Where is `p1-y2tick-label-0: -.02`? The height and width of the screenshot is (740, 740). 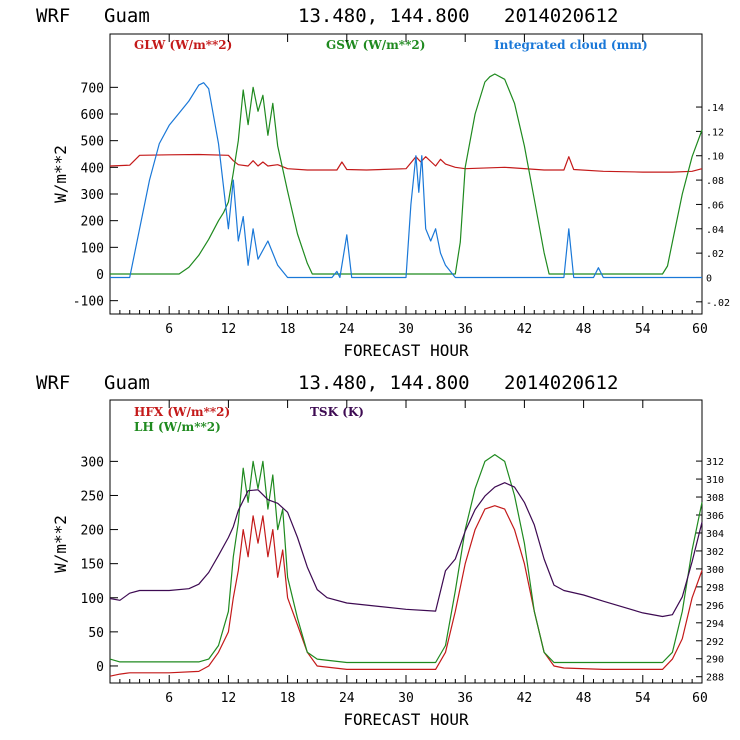 p1-y2tick-label-0: -.02 is located at coordinates (718, 303).